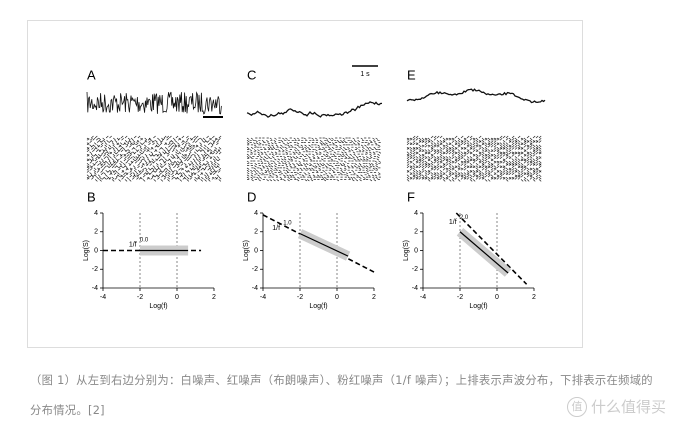 This screenshot has height=426, width=680. Describe the element at coordinates (411, 74) in the screenshot. I see `panel-label: E` at that location.